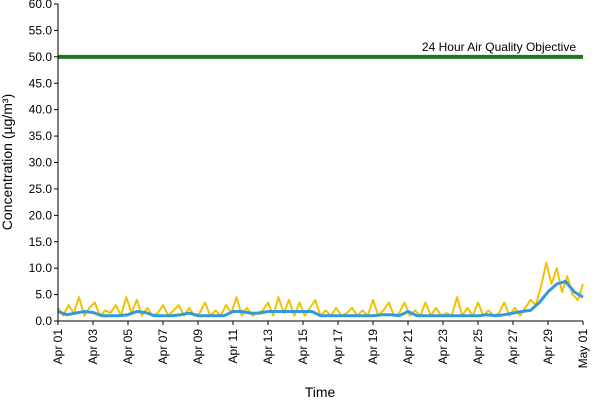 The image size is (600, 400). What do you see at coordinates (41, 215) in the screenshot?
I see `y-tick-label: 20.0` at bounding box center [41, 215].